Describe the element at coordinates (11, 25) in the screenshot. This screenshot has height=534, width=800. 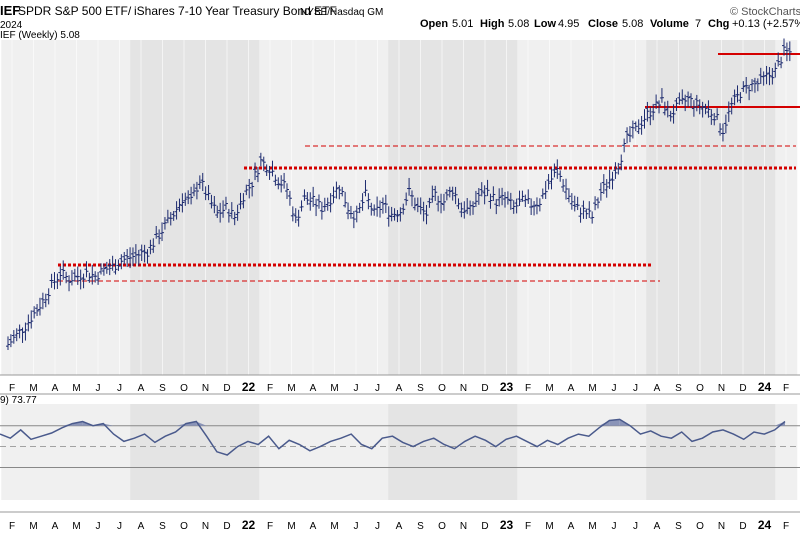
I see `date-label: 2024` at that location.